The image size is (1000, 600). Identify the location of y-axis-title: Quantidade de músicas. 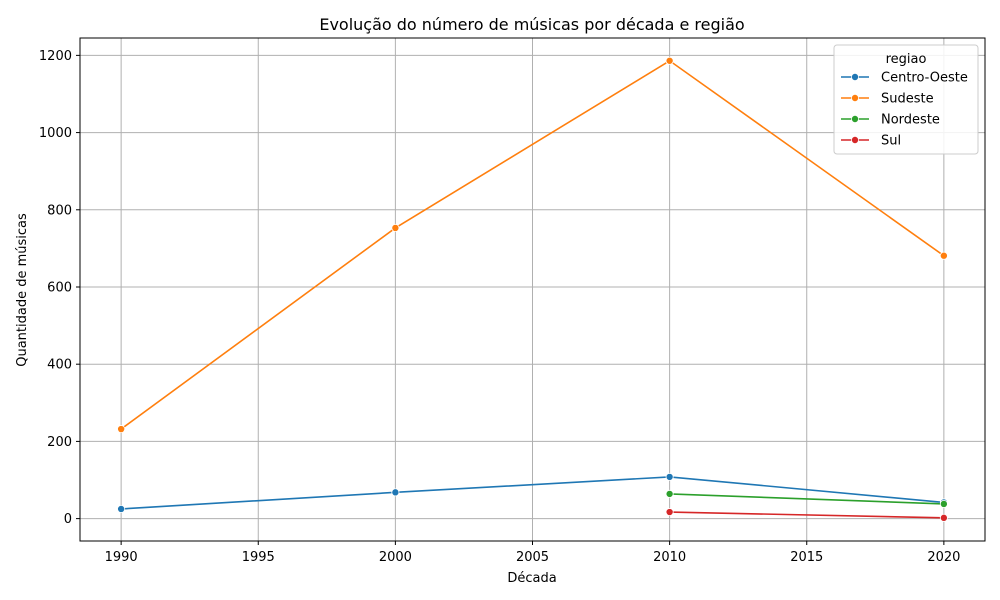
(22, 290).